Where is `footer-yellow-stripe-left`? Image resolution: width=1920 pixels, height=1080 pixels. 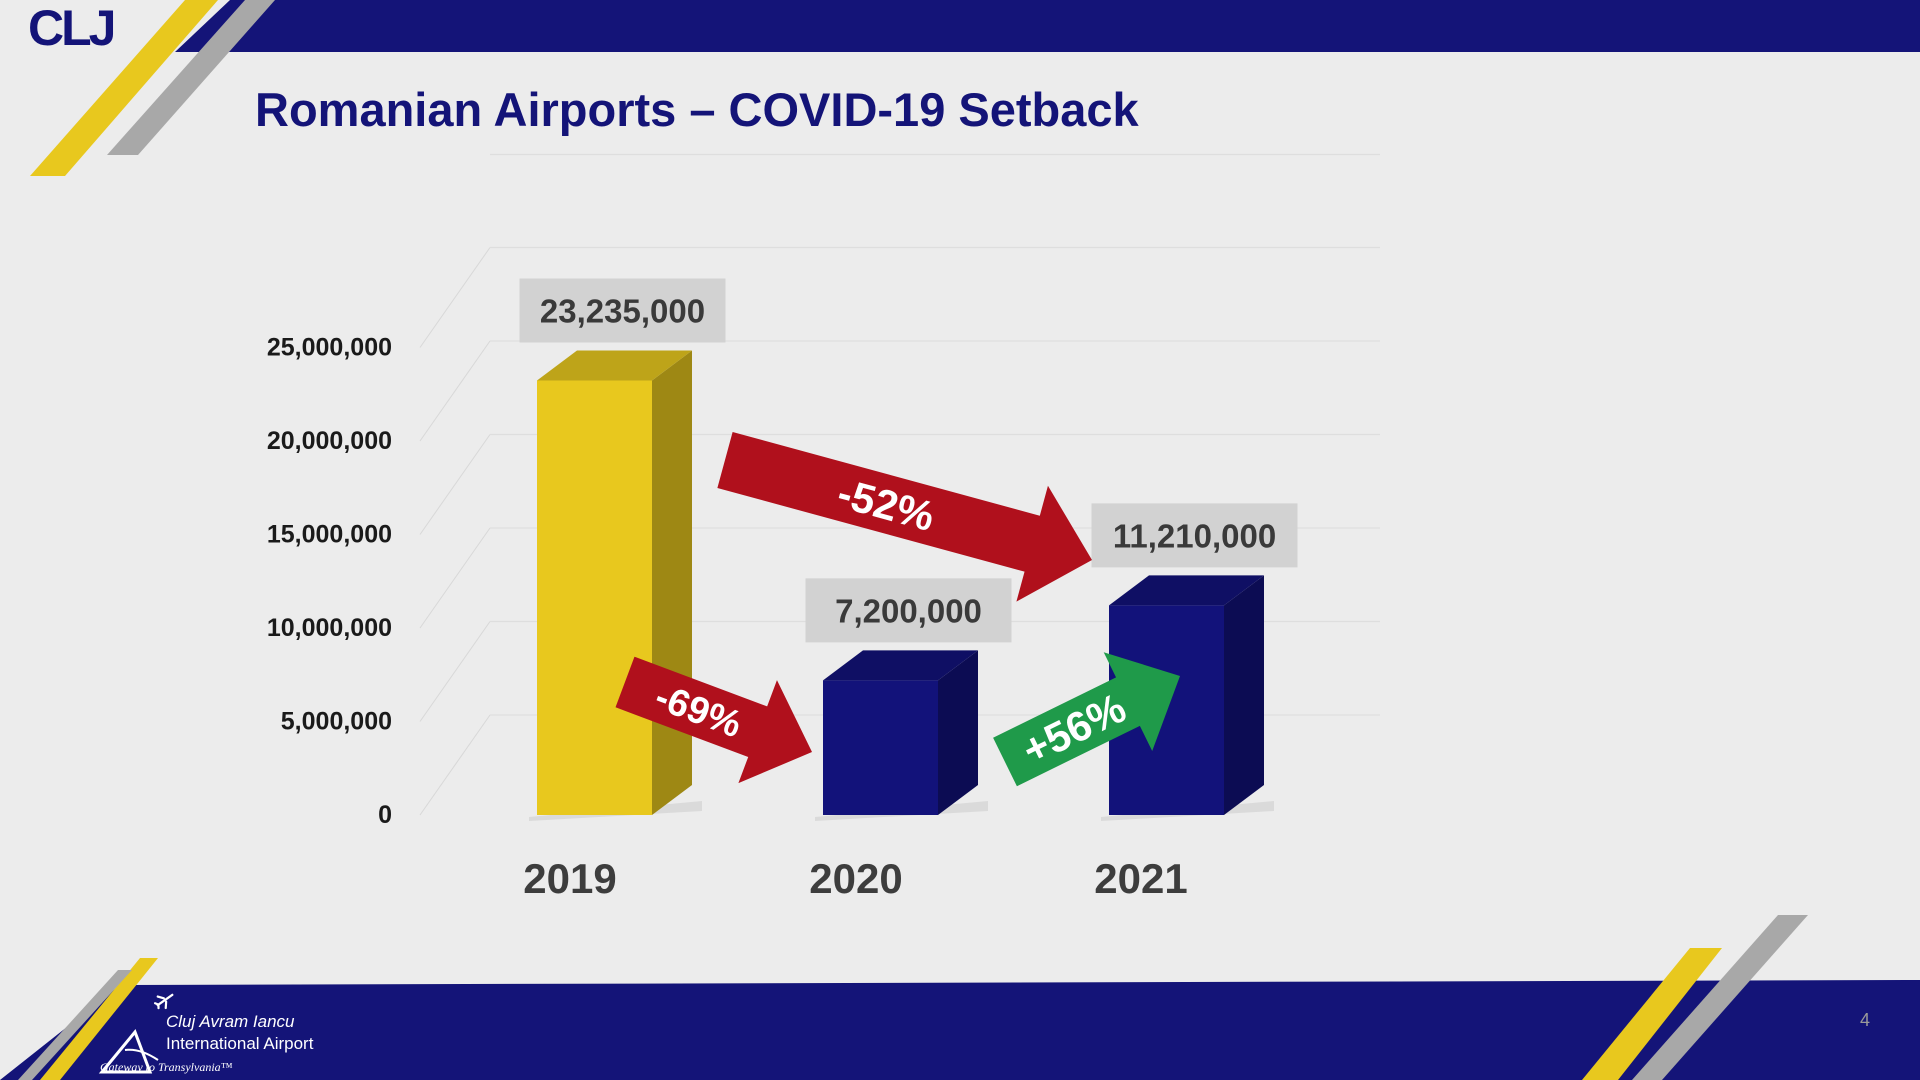
footer-yellow-stripe-left is located at coordinates (99, 1019).